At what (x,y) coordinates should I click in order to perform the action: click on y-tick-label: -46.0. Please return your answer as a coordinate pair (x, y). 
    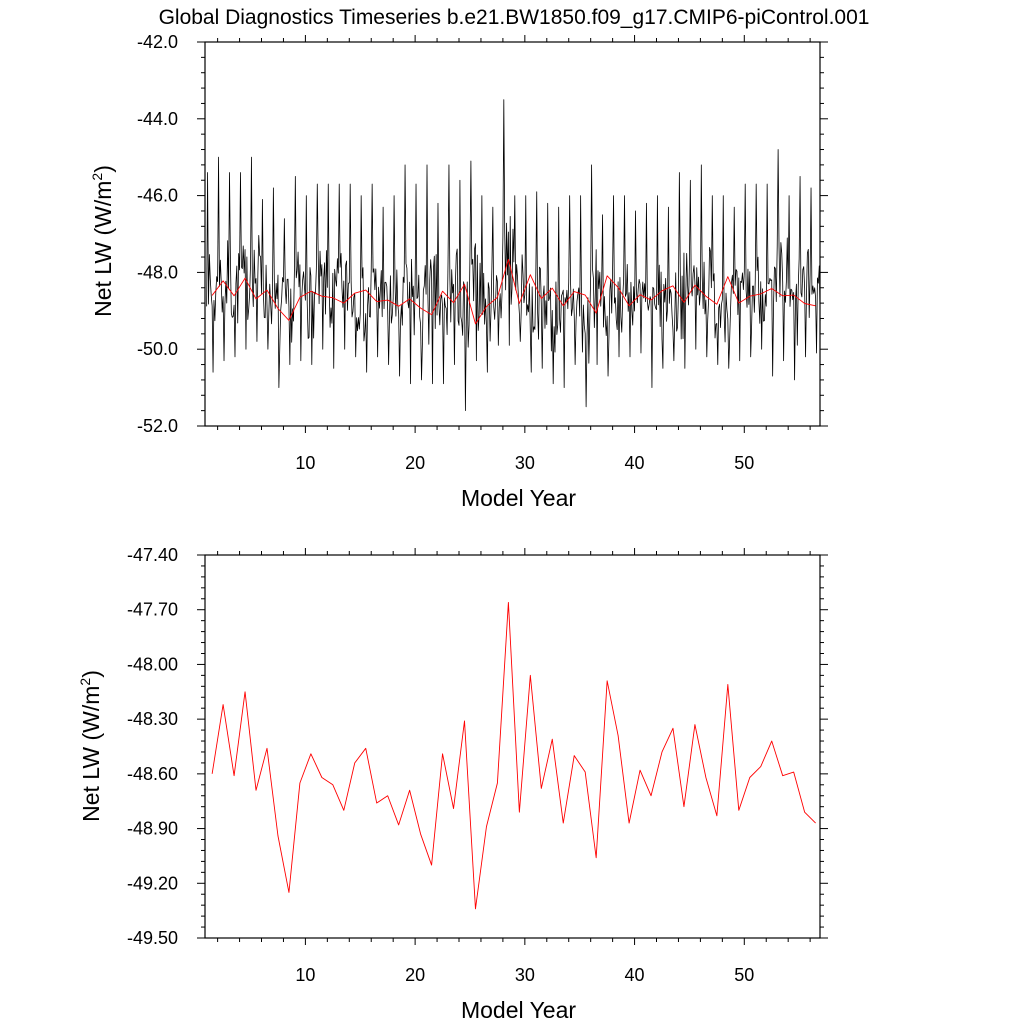
    Looking at the image, I should click on (157, 196).